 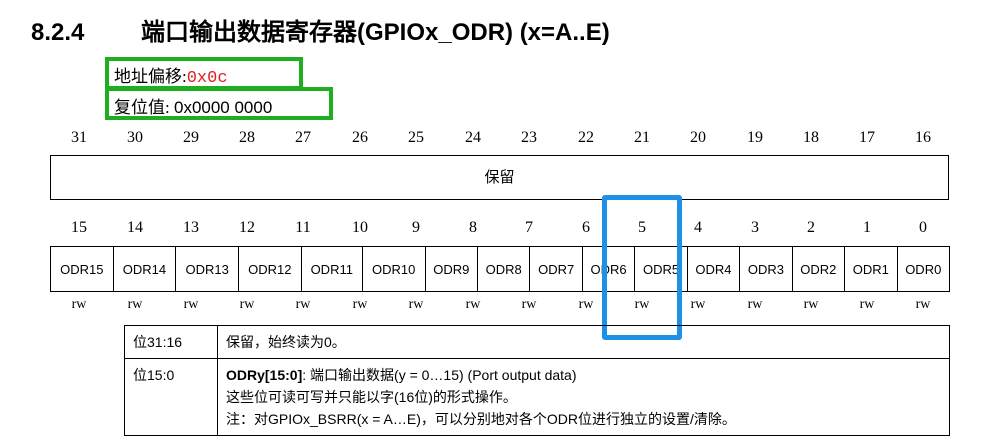 I want to click on bit-number: 25, so click(x=416, y=137).